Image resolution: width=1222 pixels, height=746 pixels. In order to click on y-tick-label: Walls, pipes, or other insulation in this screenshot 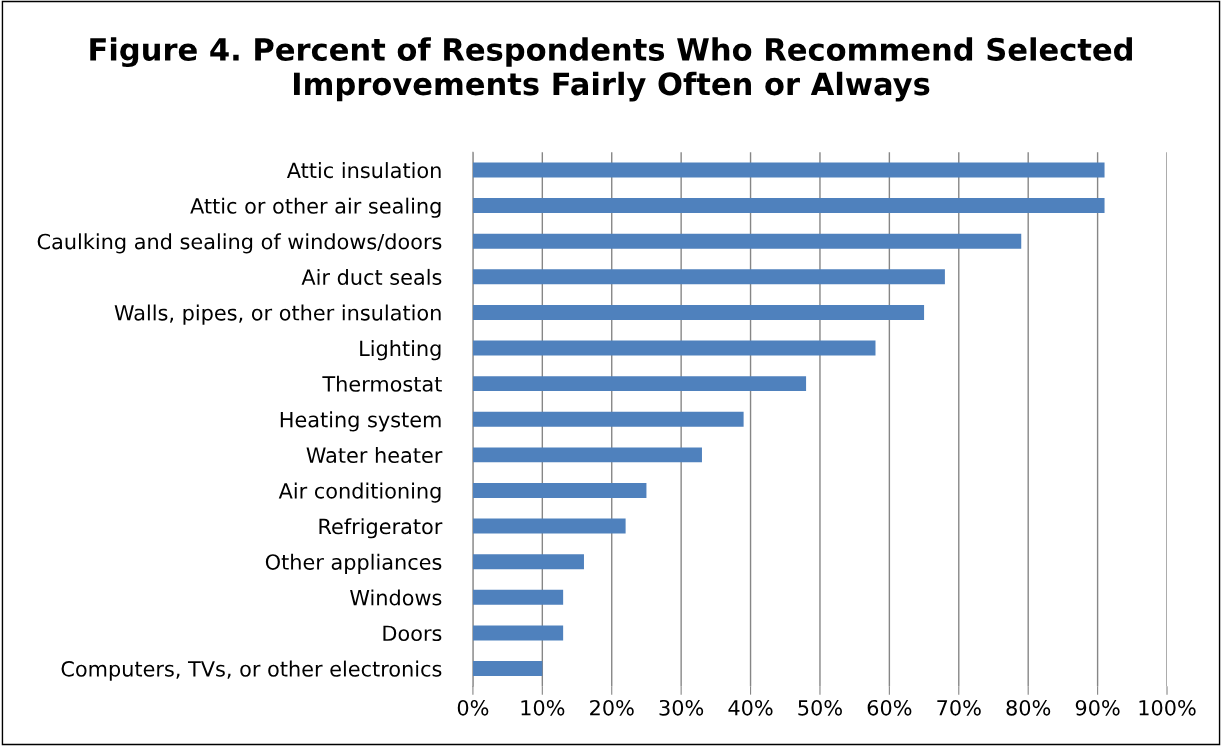, I will do `click(277, 314)`.